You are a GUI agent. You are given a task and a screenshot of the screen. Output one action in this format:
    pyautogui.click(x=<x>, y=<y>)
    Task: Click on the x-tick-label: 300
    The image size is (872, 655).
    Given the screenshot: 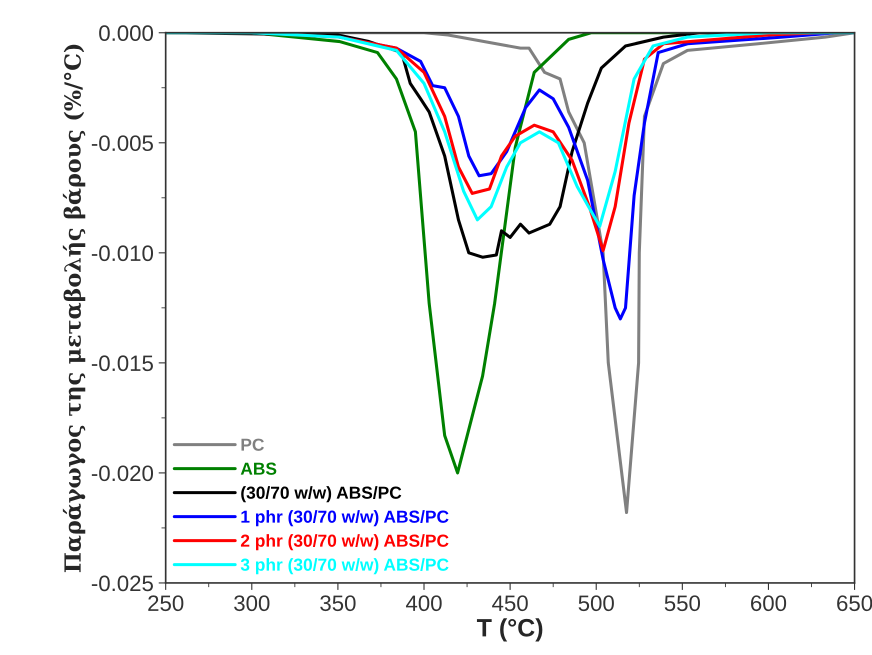 What is the action you would take?
    pyautogui.click(x=252, y=603)
    